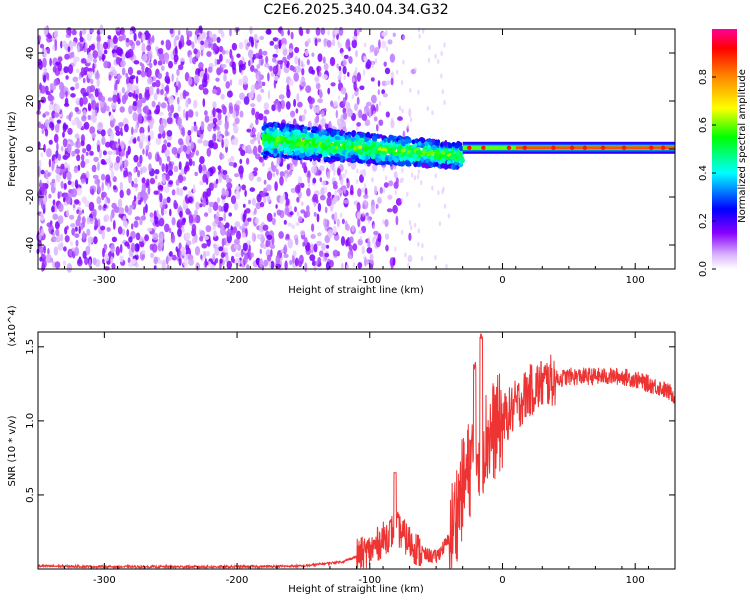 The width and height of the screenshot is (750, 600). Describe the element at coordinates (30, 197) in the screenshot. I see `y-tick-label: -20` at that location.